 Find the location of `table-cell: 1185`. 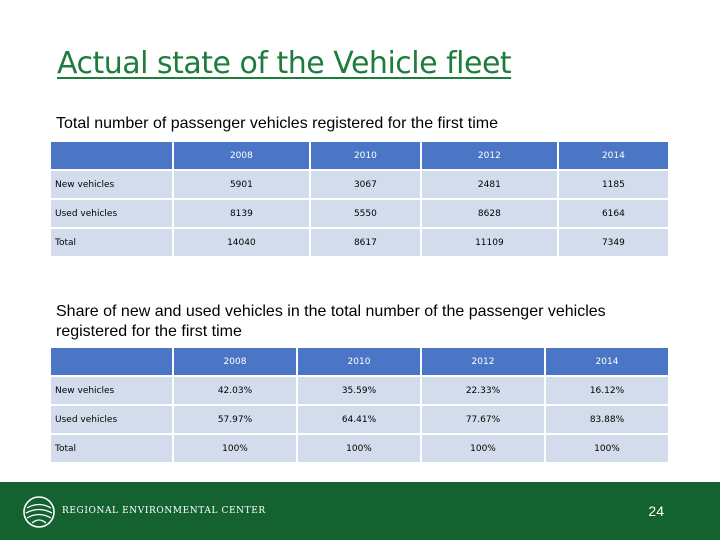

table-cell: 1185 is located at coordinates (614, 185).